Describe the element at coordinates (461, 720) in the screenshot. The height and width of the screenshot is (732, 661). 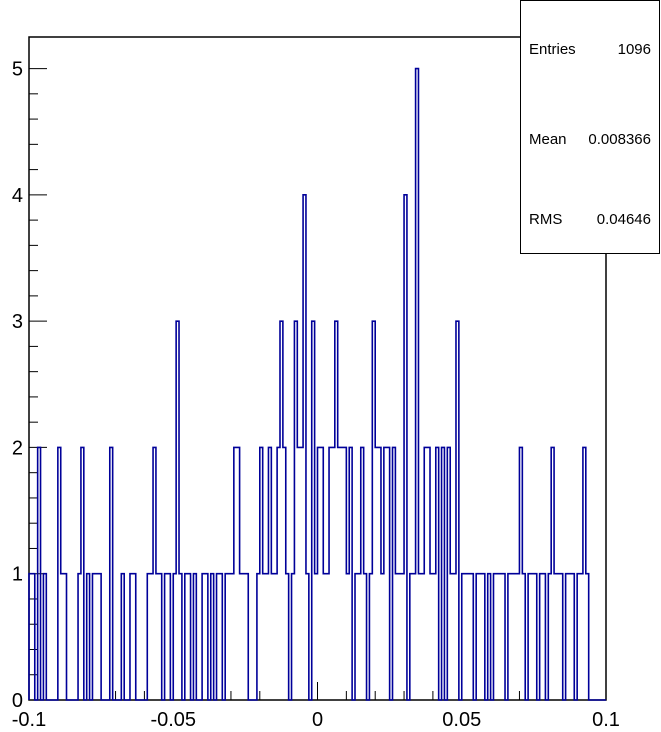
I see `x-tick-label: 0.05` at that location.